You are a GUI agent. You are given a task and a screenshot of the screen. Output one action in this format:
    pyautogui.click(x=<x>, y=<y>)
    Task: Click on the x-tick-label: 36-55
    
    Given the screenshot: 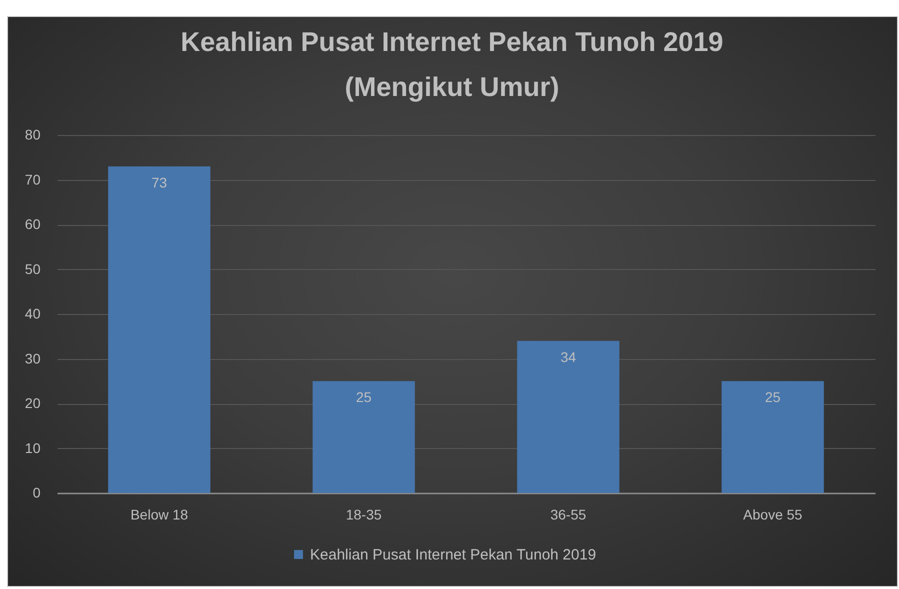 What is the action you would take?
    pyautogui.click(x=568, y=514)
    